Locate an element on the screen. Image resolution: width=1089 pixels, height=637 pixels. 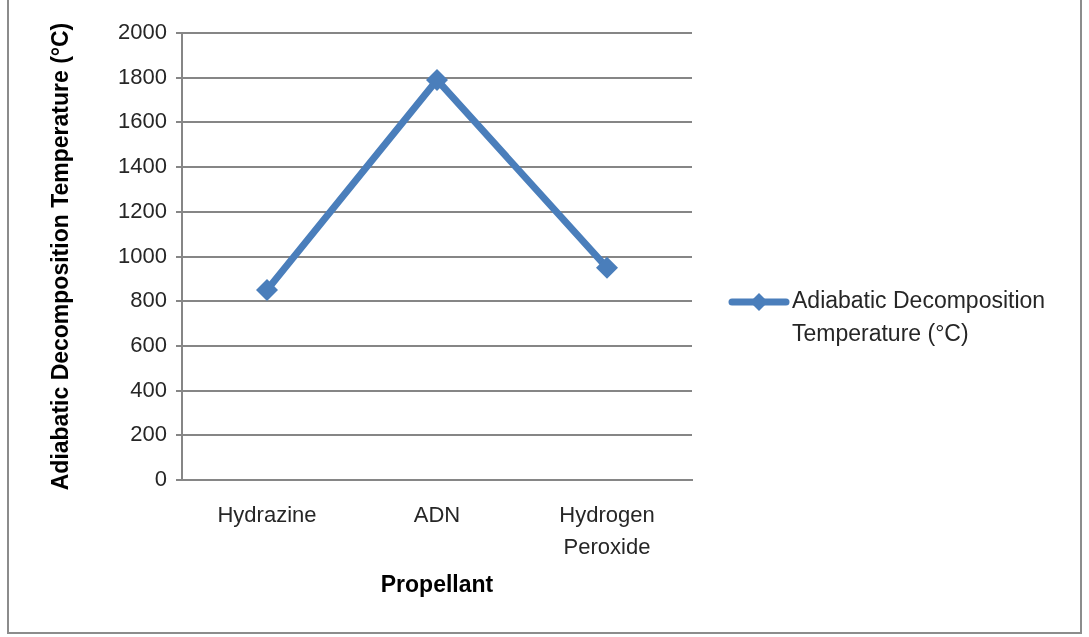
x-axis-title: Propellant is located at coordinates (437, 583).